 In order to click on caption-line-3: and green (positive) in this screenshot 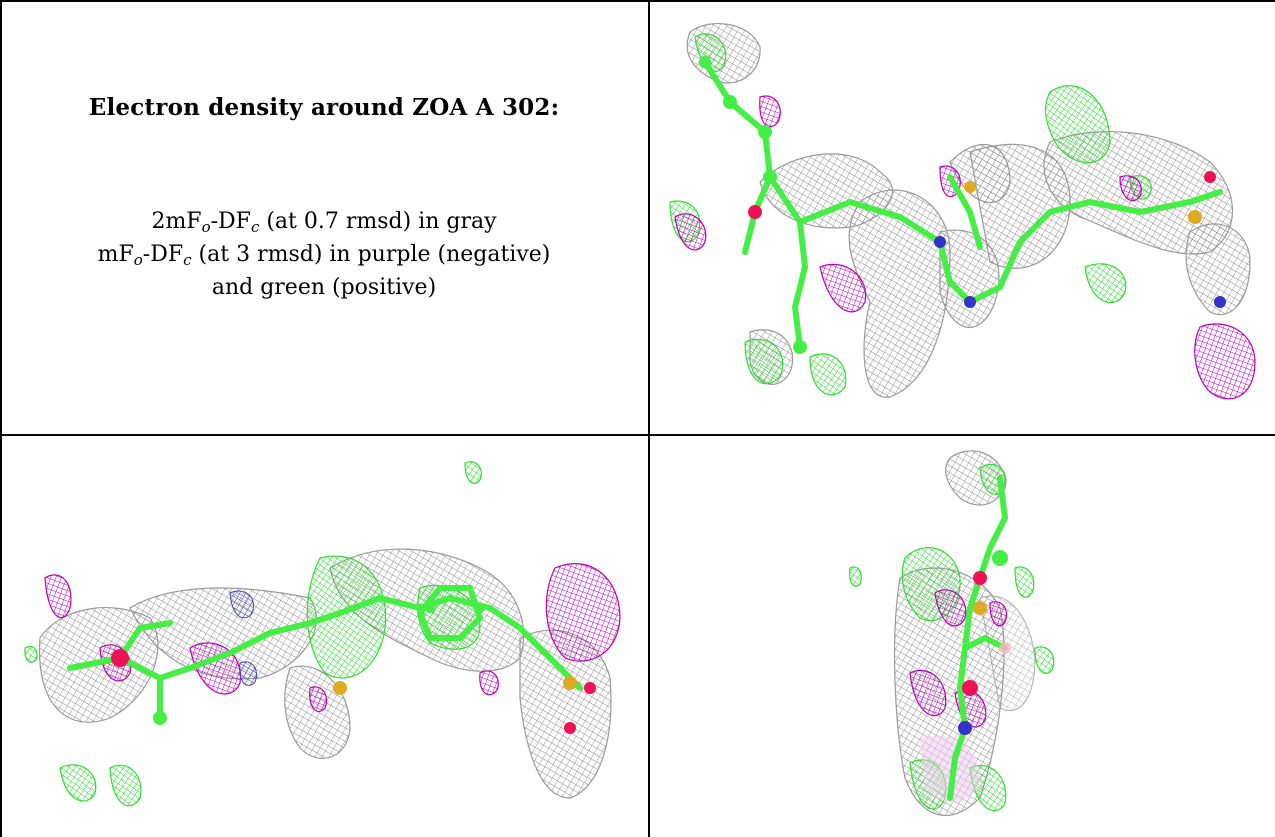, I will do `click(324, 287)`.